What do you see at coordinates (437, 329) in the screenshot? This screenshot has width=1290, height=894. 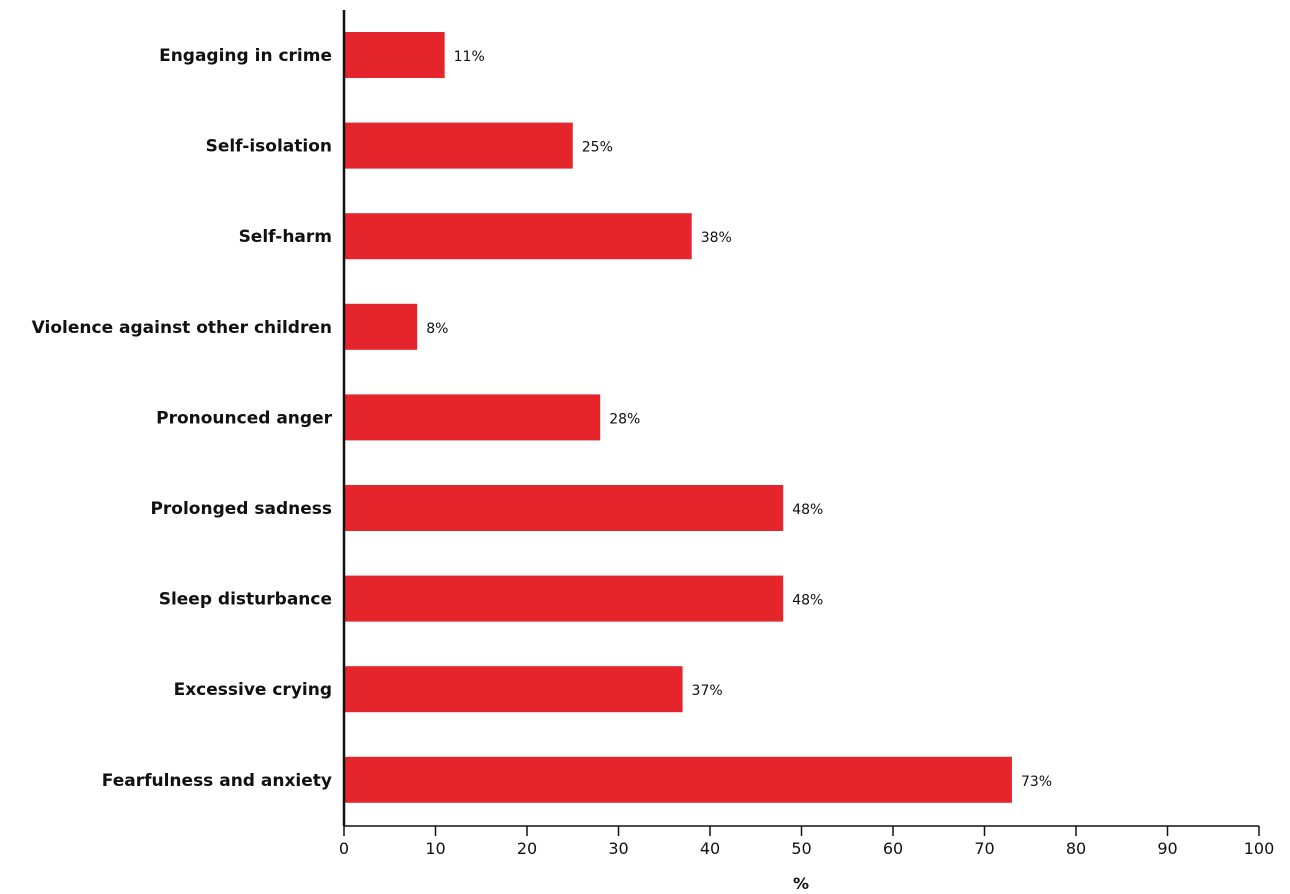 I see `data-label: 8%` at bounding box center [437, 329].